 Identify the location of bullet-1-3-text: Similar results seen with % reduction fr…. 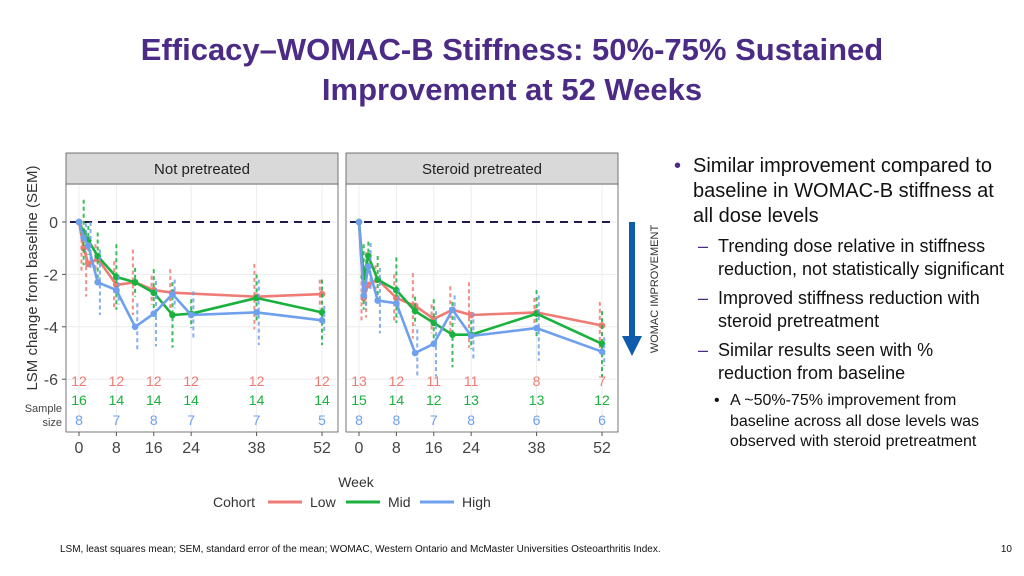
(826, 361).